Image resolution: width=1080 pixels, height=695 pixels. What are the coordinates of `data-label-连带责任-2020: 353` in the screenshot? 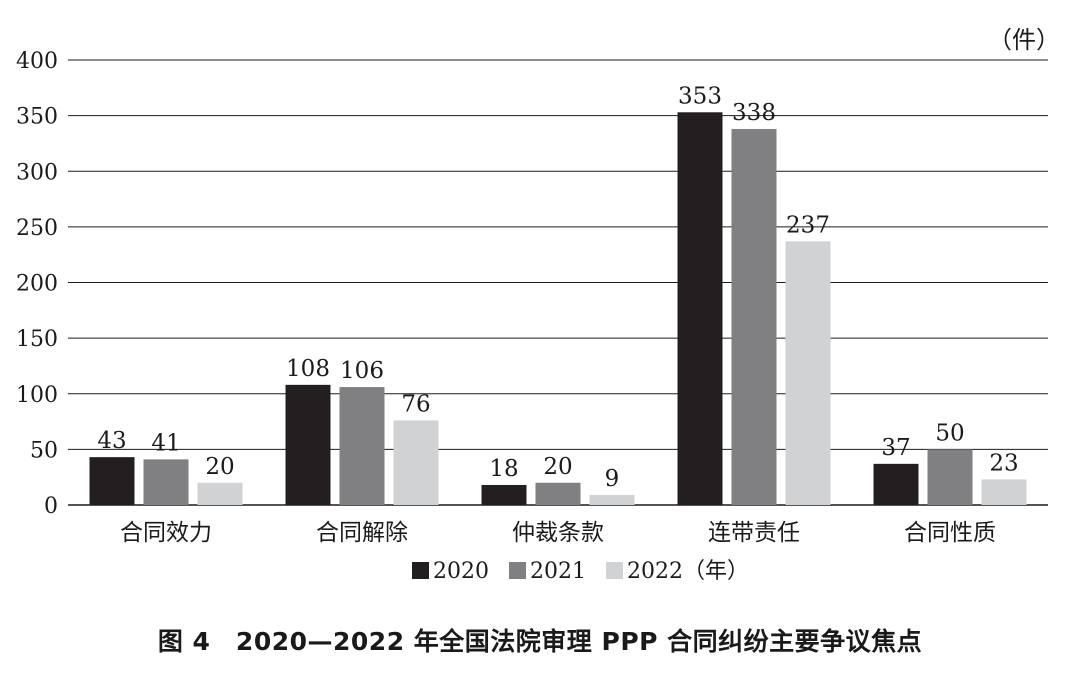 It's located at (700, 96).